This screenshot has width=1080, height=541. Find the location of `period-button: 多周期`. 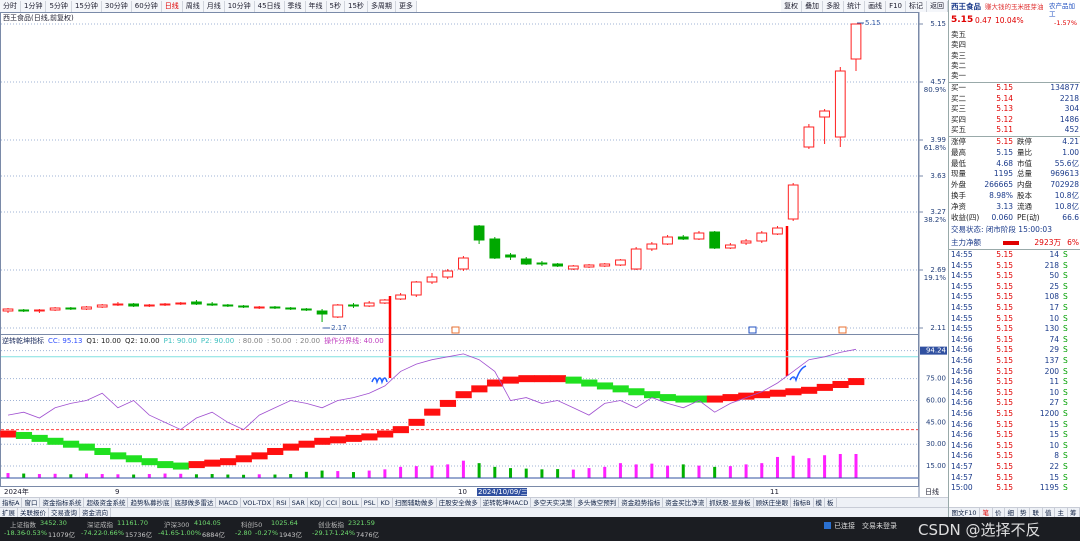

period-button: 多周期 is located at coordinates (382, 6).